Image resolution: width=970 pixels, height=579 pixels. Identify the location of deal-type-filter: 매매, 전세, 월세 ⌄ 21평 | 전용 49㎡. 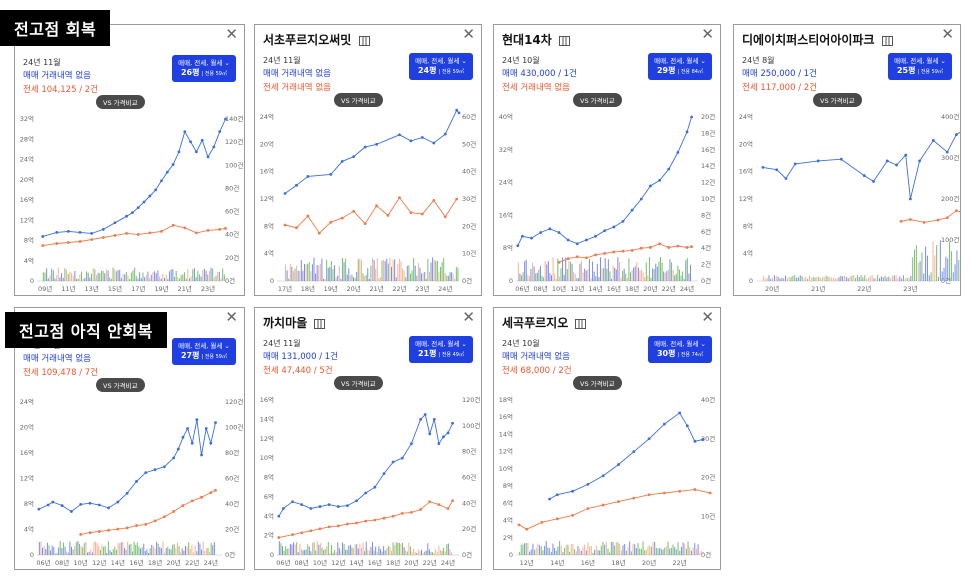
(441, 349).